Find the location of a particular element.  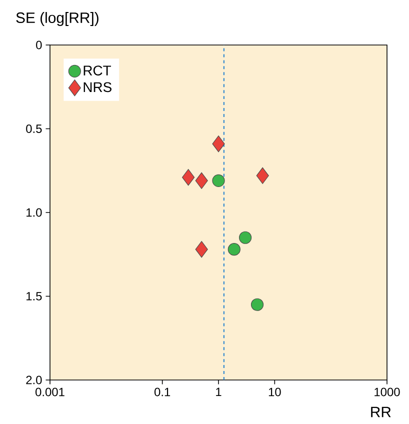

x-tick-label: 1000 is located at coordinates (387, 392).